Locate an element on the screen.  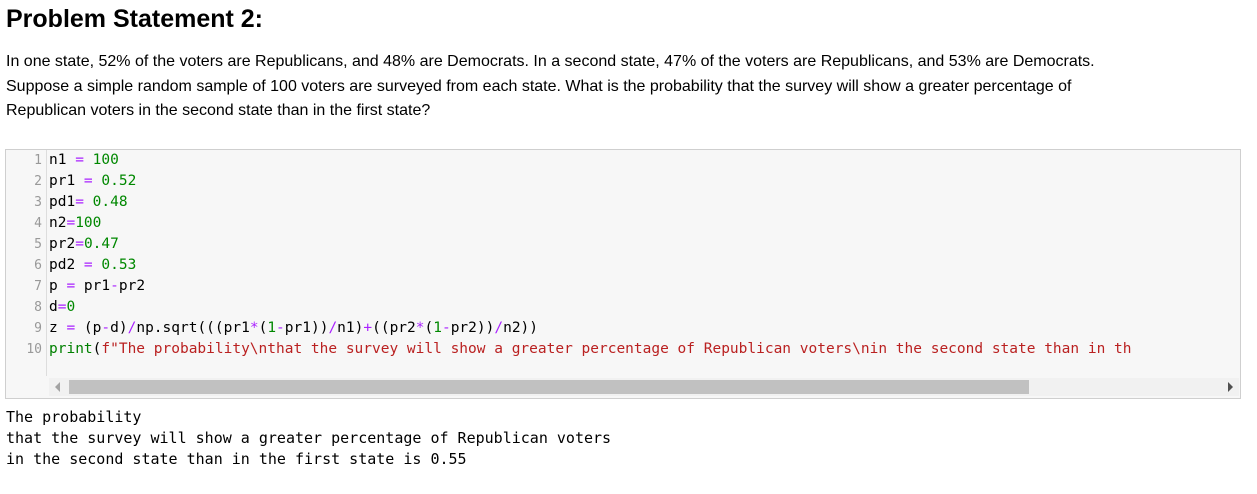
line-number: 1 is located at coordinates (38, 160).